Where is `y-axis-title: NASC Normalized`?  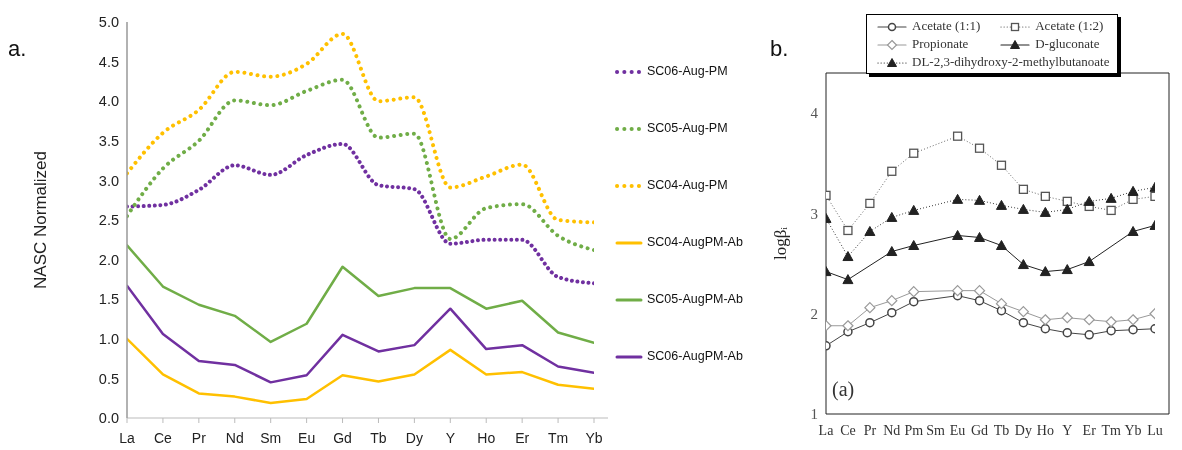
y-axis-title: NASC Normalized is located at coordinates (41, 220).